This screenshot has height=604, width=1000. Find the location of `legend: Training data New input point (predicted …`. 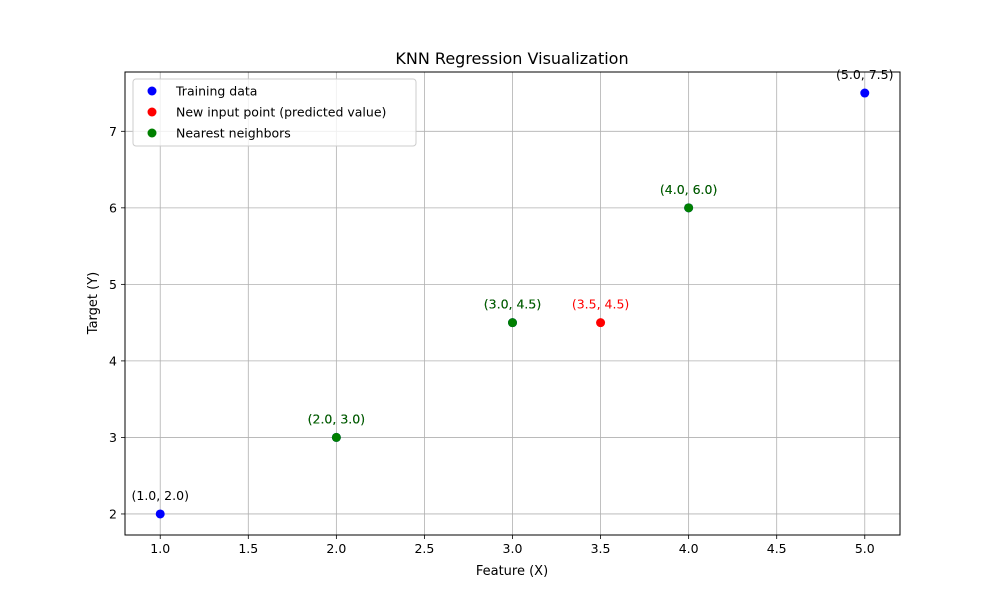

legend: Training data New input point (predicted … is located at coordinates (274, 112).